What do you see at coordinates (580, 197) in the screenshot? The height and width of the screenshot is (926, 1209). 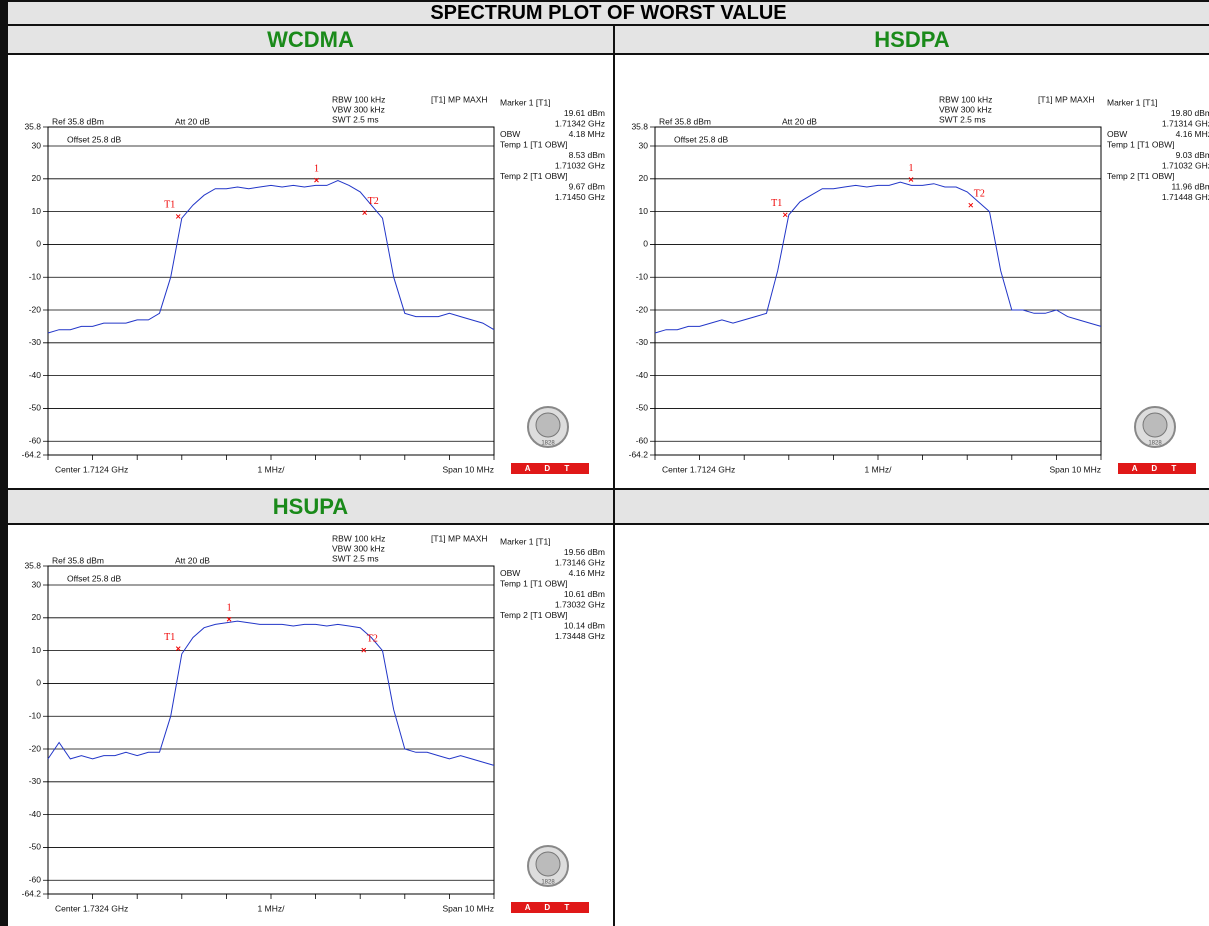 I see `readout-value: 1.71450 GHz` at bounding box center [580, 197].